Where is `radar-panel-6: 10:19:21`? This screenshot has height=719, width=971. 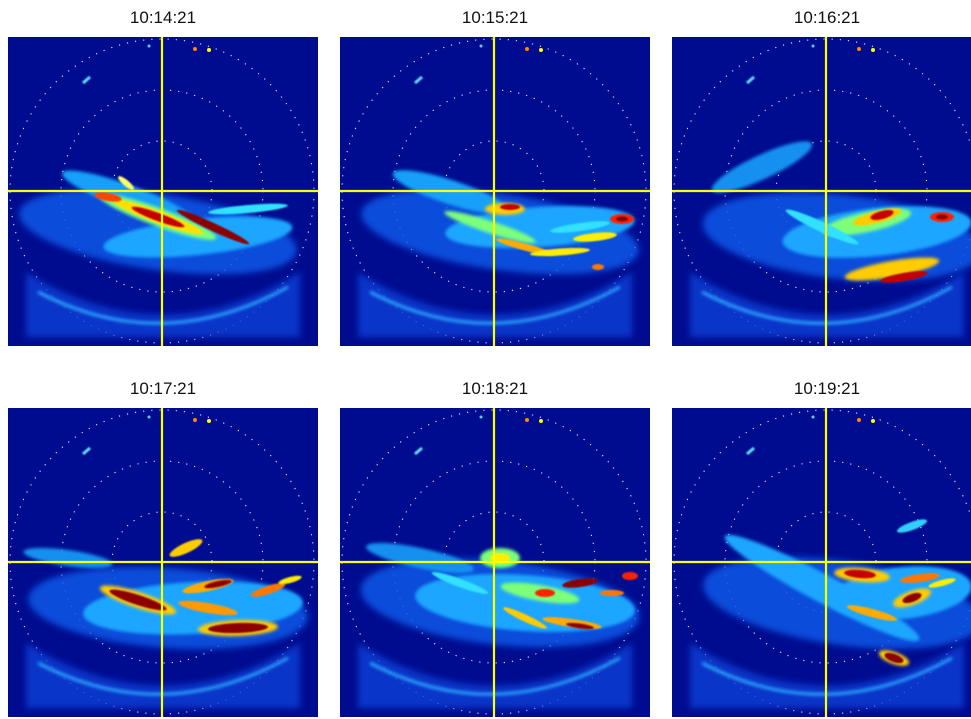
radar-panel-6: 10:19:21 is located at coordinates (821, 547).